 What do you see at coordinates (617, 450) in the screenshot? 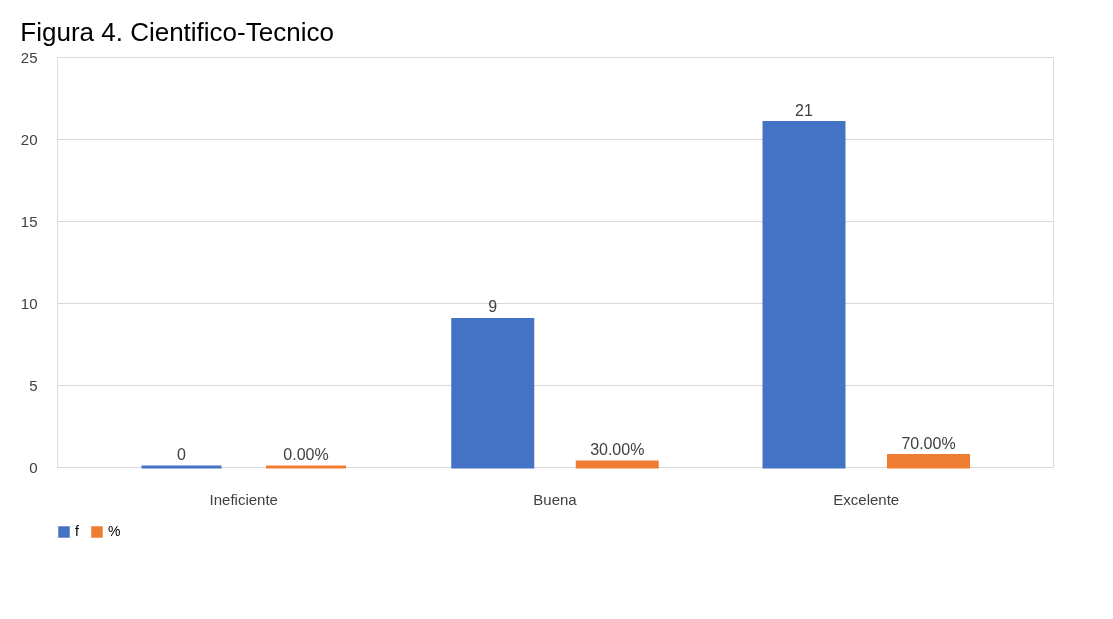
I see `data-label: 30.00%` at bounding box center [617, 450].